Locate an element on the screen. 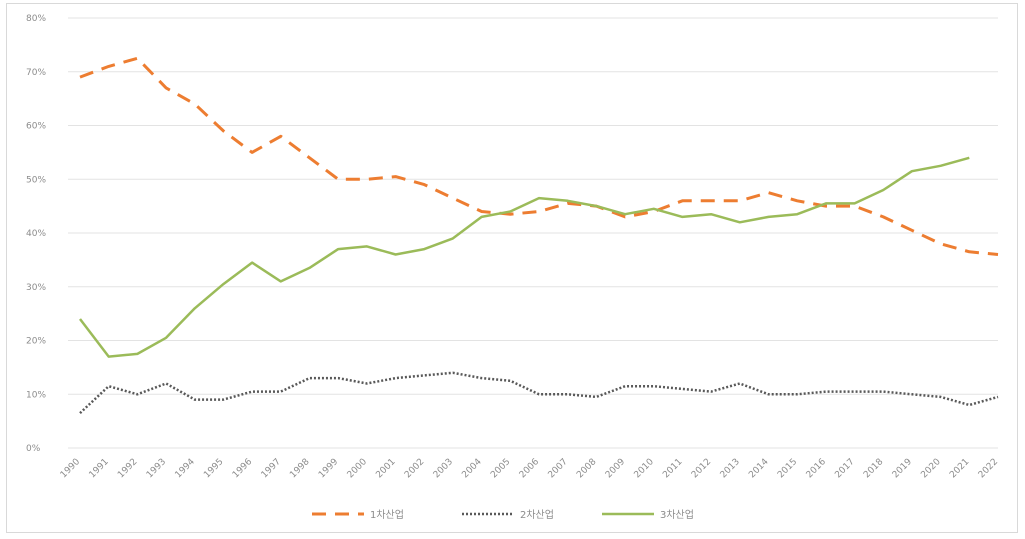  x-tick-label: 2003 is located at coordinates (443, 468).